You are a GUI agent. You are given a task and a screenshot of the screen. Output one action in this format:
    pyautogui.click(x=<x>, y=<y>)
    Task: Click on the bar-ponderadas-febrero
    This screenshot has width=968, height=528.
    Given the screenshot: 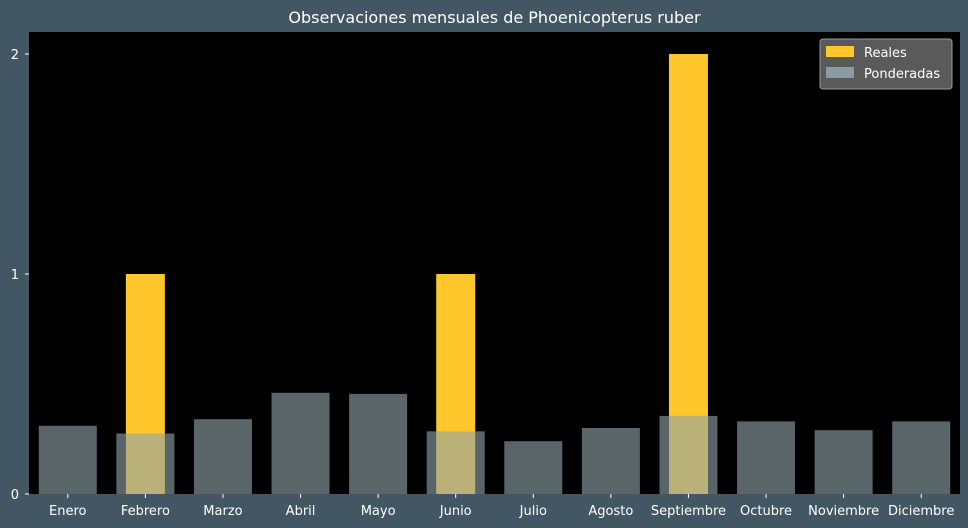 What is the action you would take?
    pyautogui.click(x=145, y=463)
    